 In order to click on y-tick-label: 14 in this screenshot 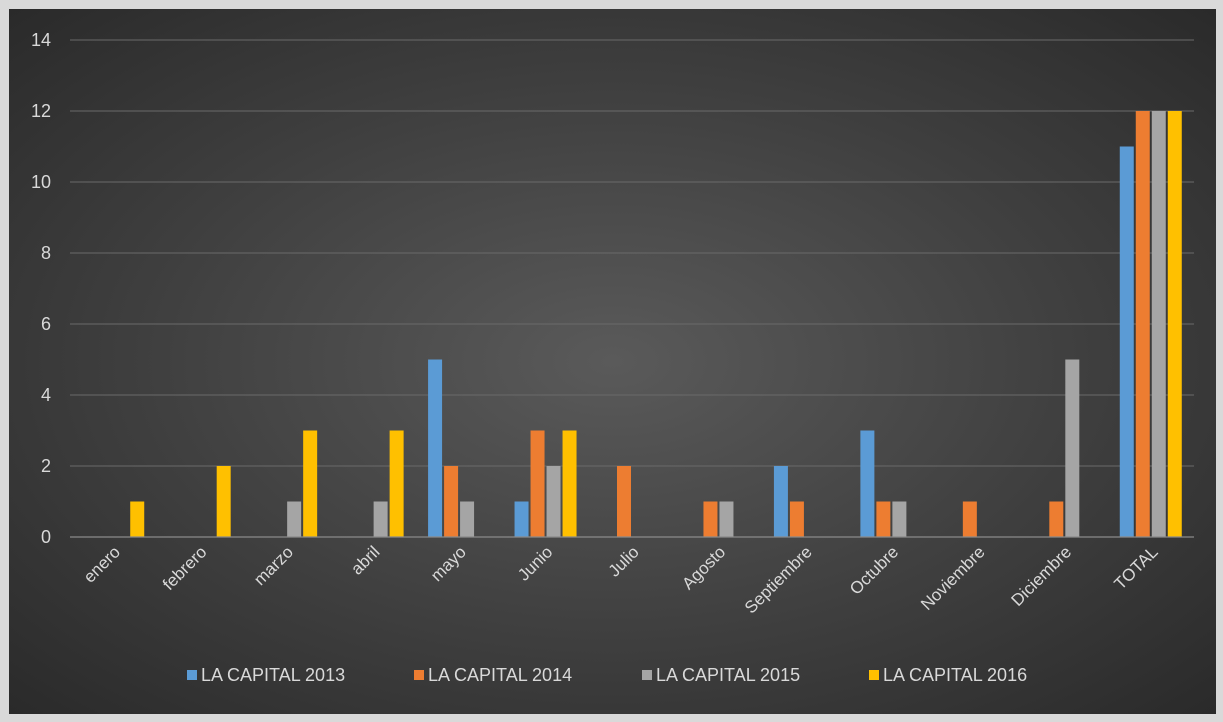, I will do `click(41, 40)`.